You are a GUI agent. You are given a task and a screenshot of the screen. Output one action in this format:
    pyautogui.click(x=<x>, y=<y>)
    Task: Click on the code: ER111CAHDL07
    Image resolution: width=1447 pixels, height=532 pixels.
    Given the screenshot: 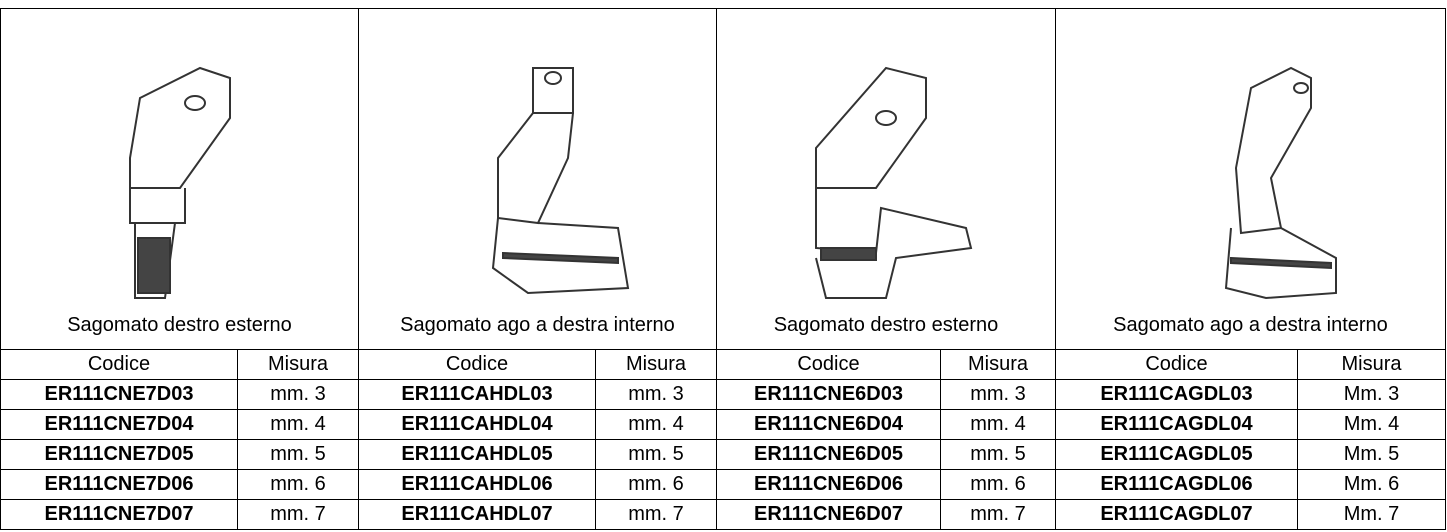 What is the action you would take?
    pyautogui.click(x=477, y=514)
    